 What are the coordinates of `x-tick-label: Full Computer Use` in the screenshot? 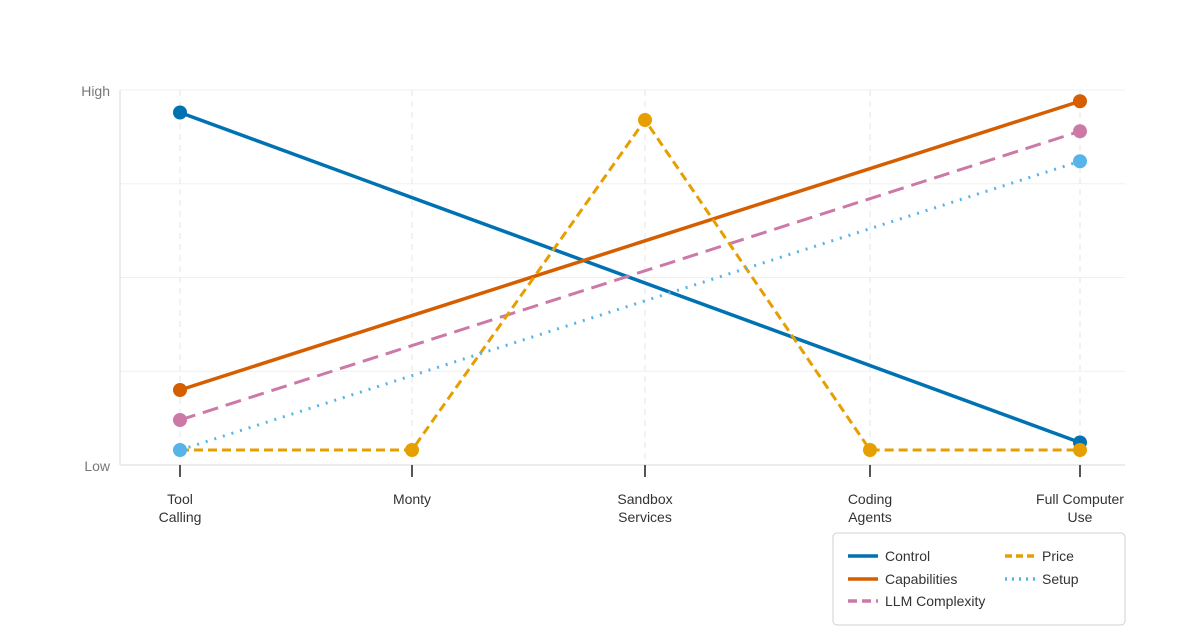 It's located at (1080, 508).